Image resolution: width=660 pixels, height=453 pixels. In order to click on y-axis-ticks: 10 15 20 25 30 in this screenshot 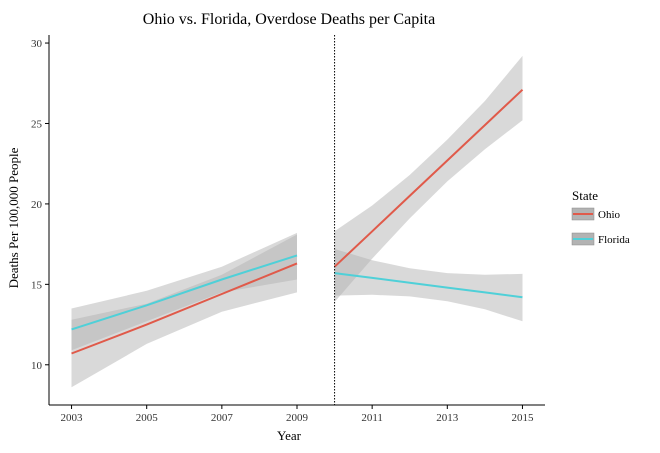, I will do `click(40, 205)`.